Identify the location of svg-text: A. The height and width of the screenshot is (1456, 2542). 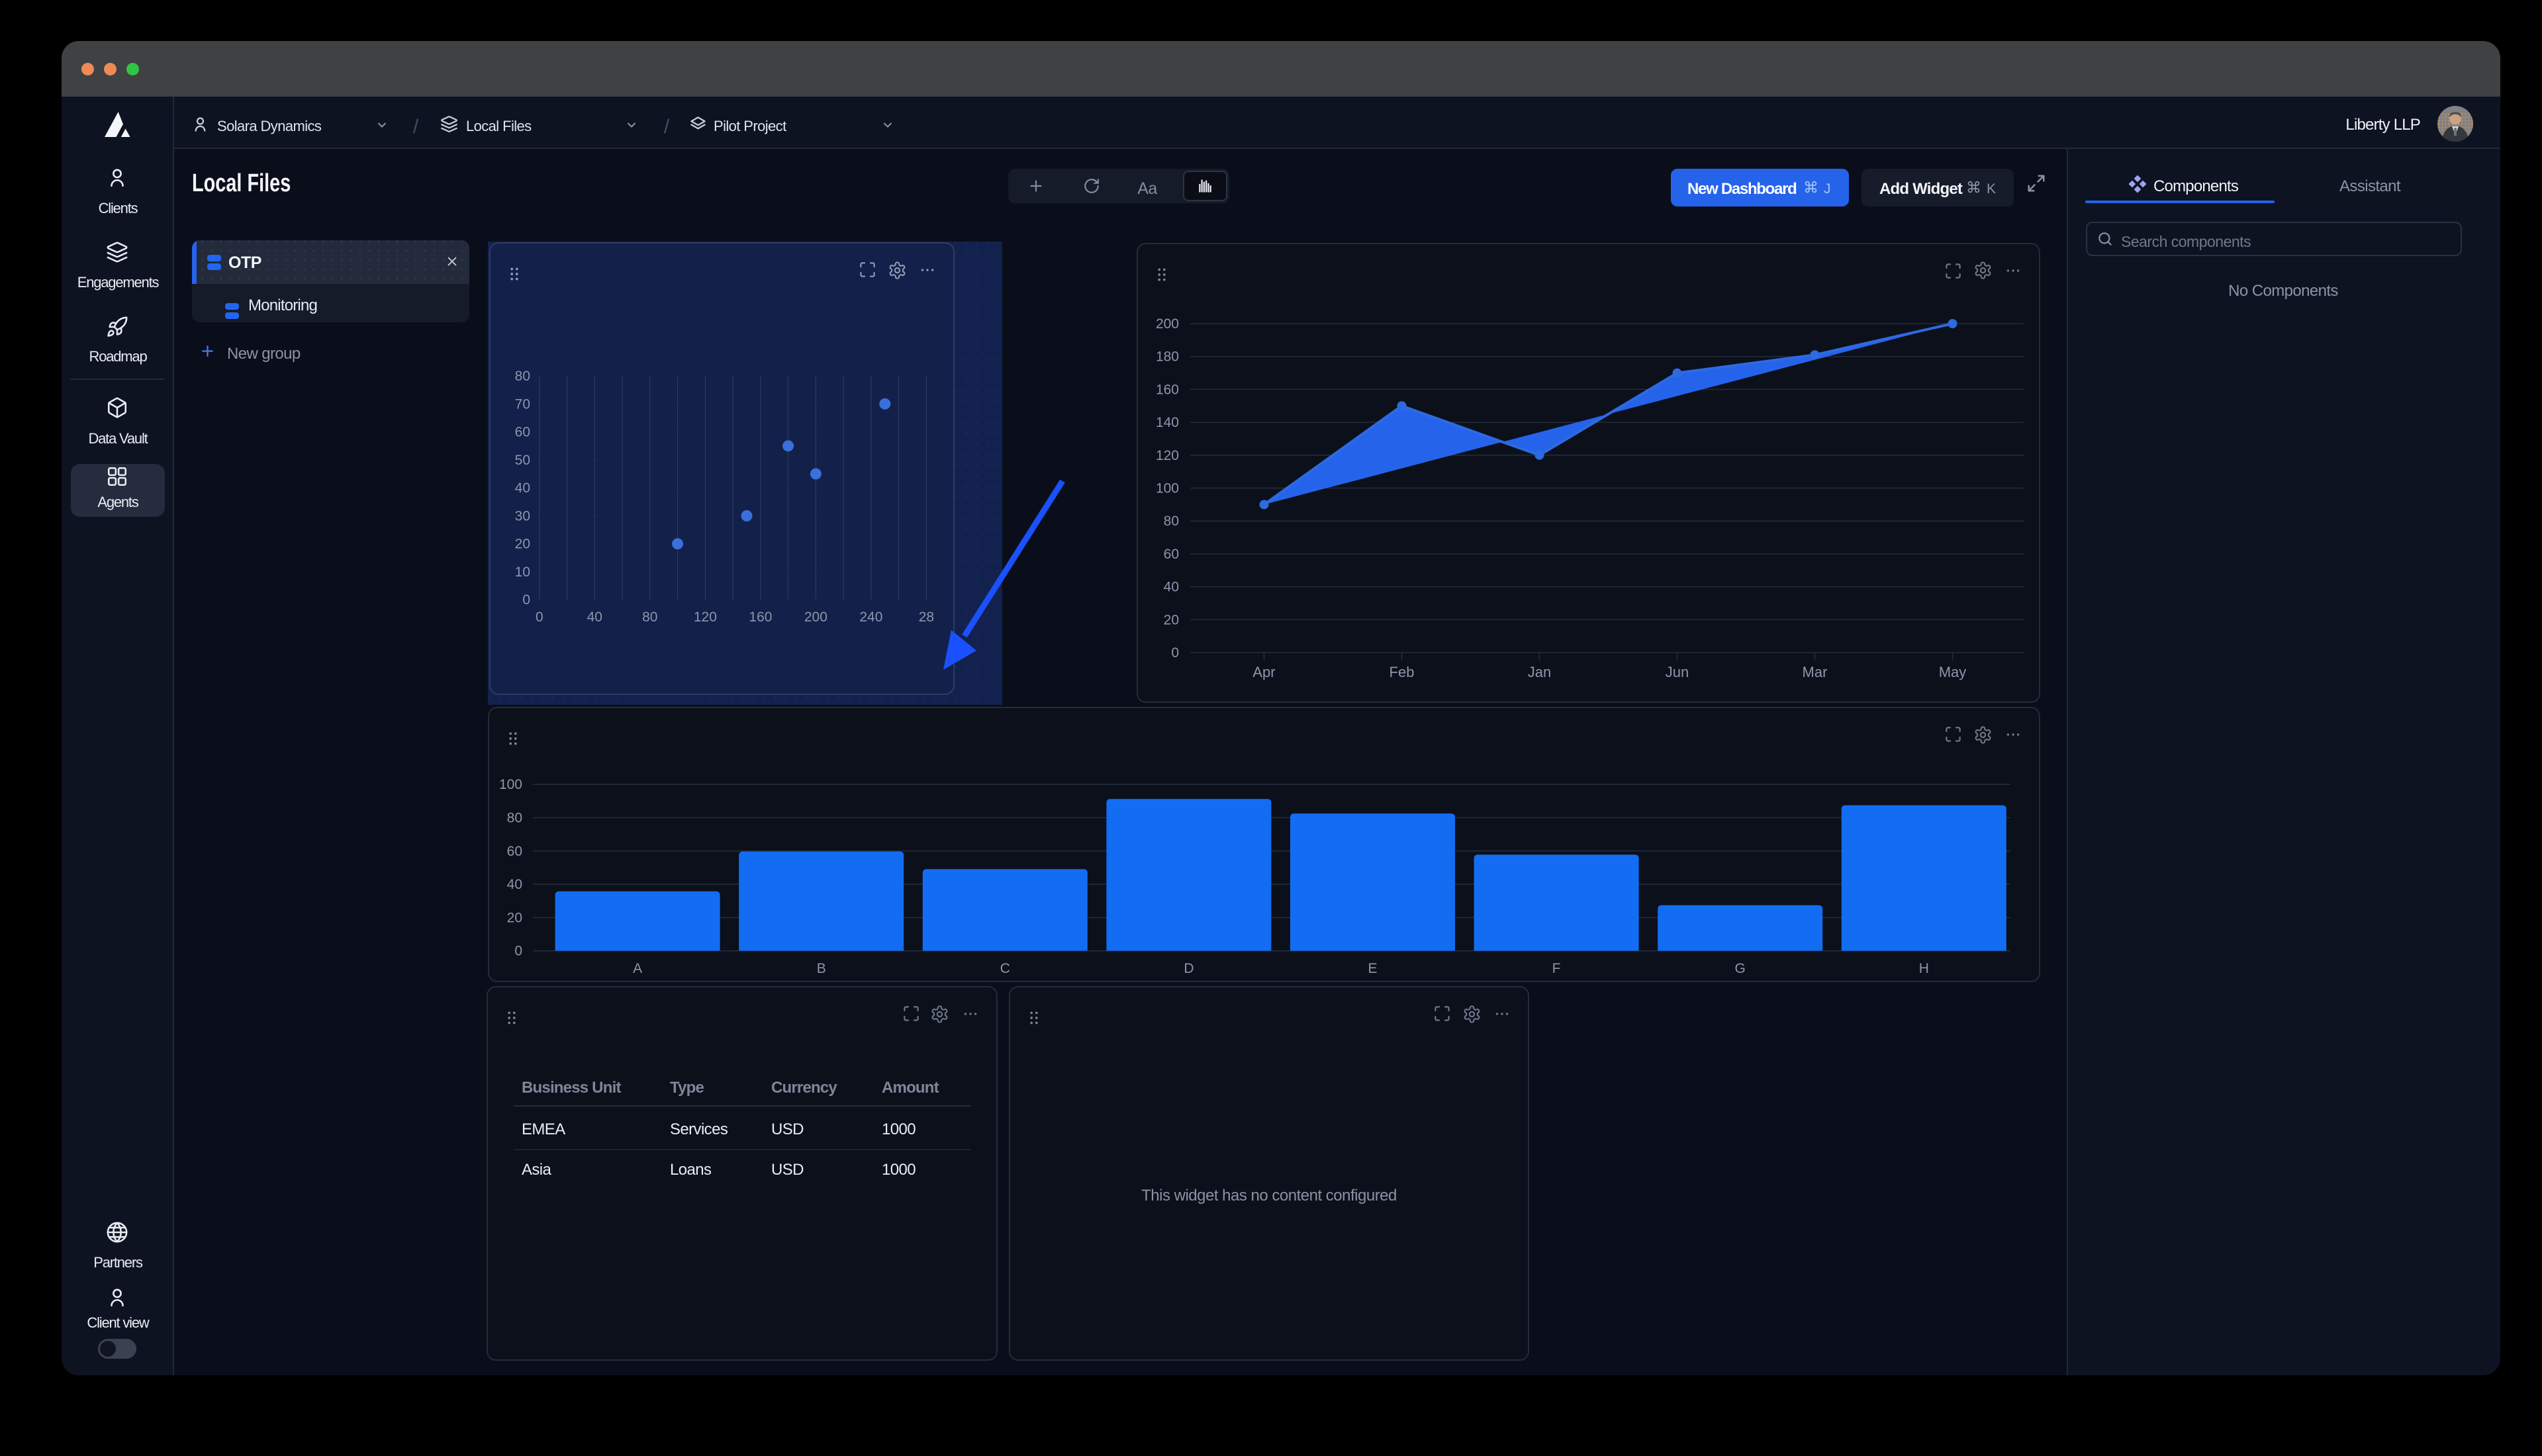
(638, 968).